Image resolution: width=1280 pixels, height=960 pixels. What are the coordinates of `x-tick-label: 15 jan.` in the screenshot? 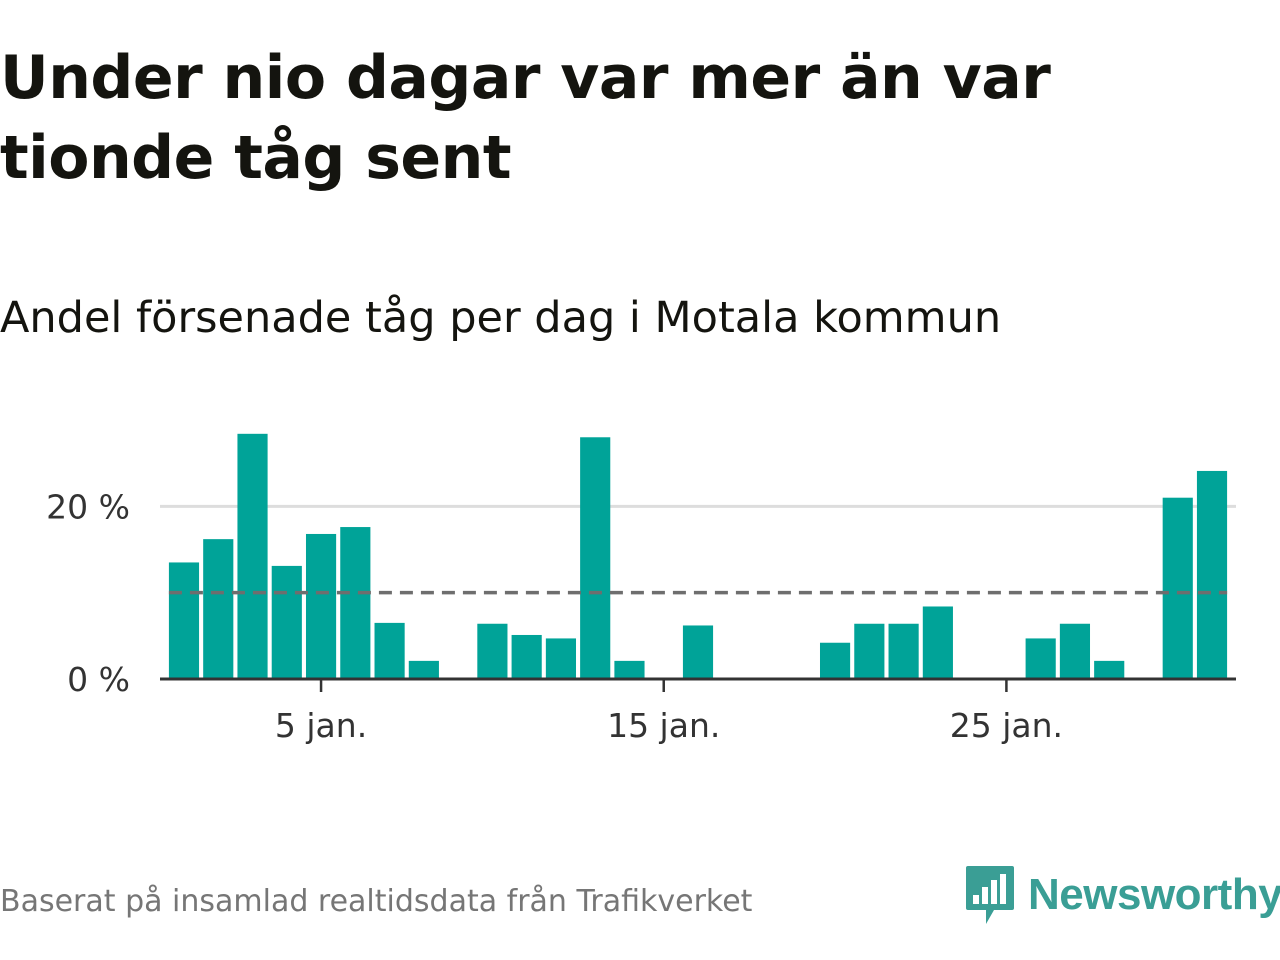 It's located at (663, 725).